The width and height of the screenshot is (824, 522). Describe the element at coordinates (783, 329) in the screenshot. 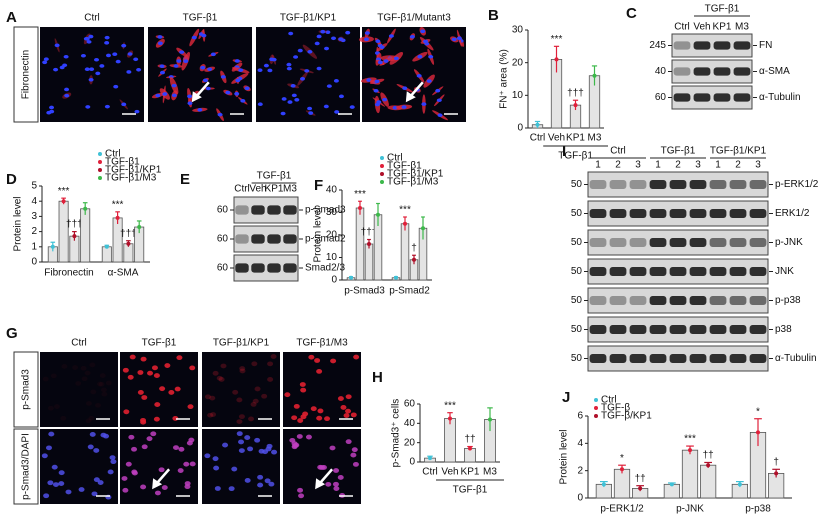

I see `blot-label: p38` at that location.